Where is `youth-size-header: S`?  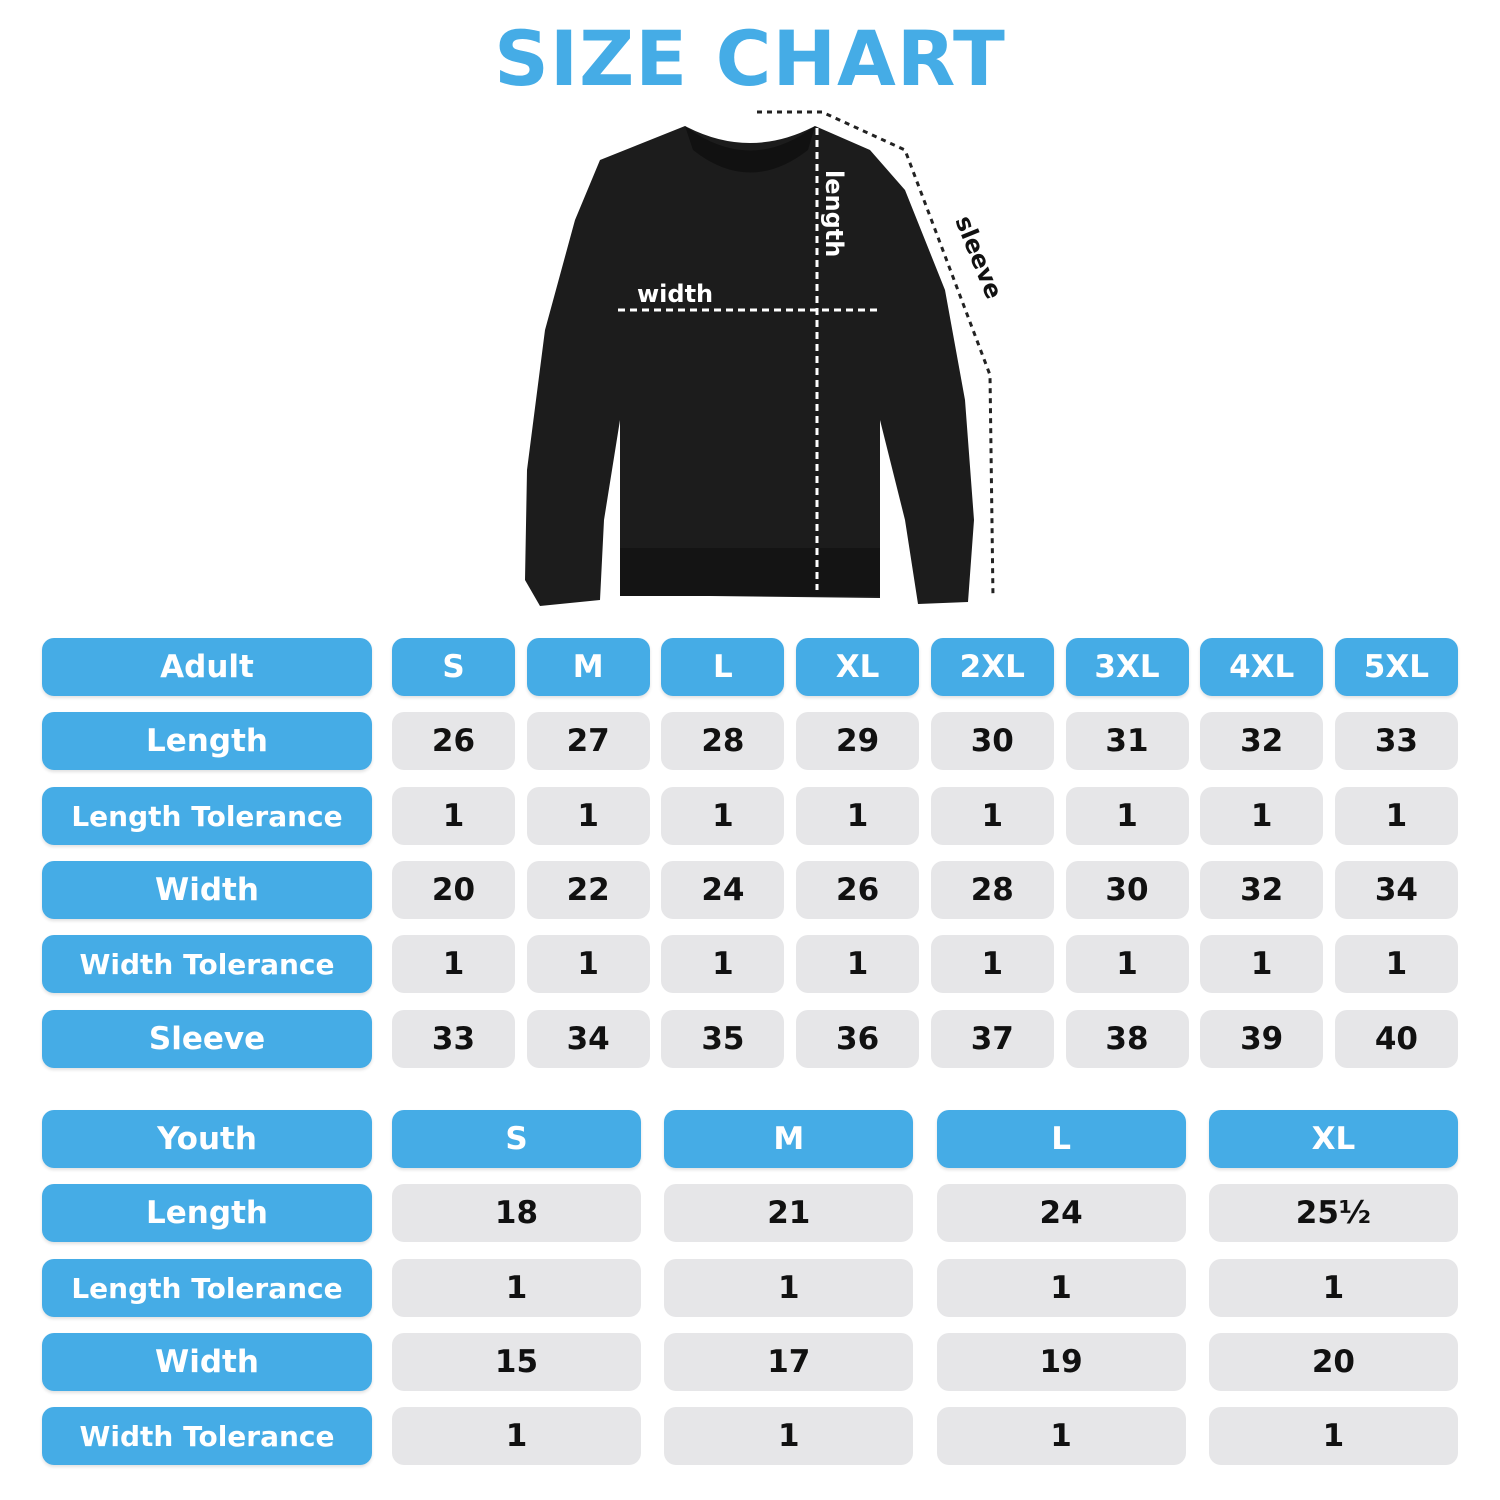 youth-size-header: S is located at coordinates (516, 1139).